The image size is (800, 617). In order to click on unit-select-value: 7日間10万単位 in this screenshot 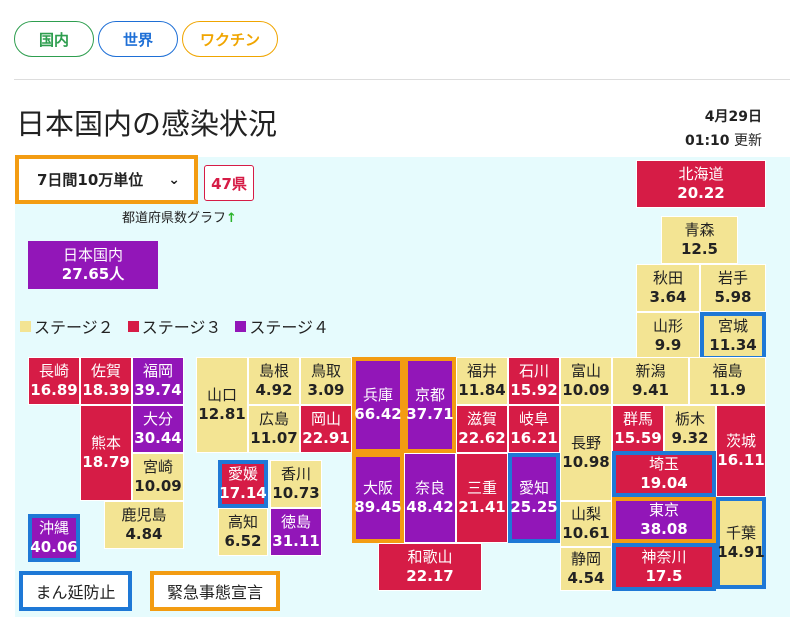, I will do `click(90, 180)`.